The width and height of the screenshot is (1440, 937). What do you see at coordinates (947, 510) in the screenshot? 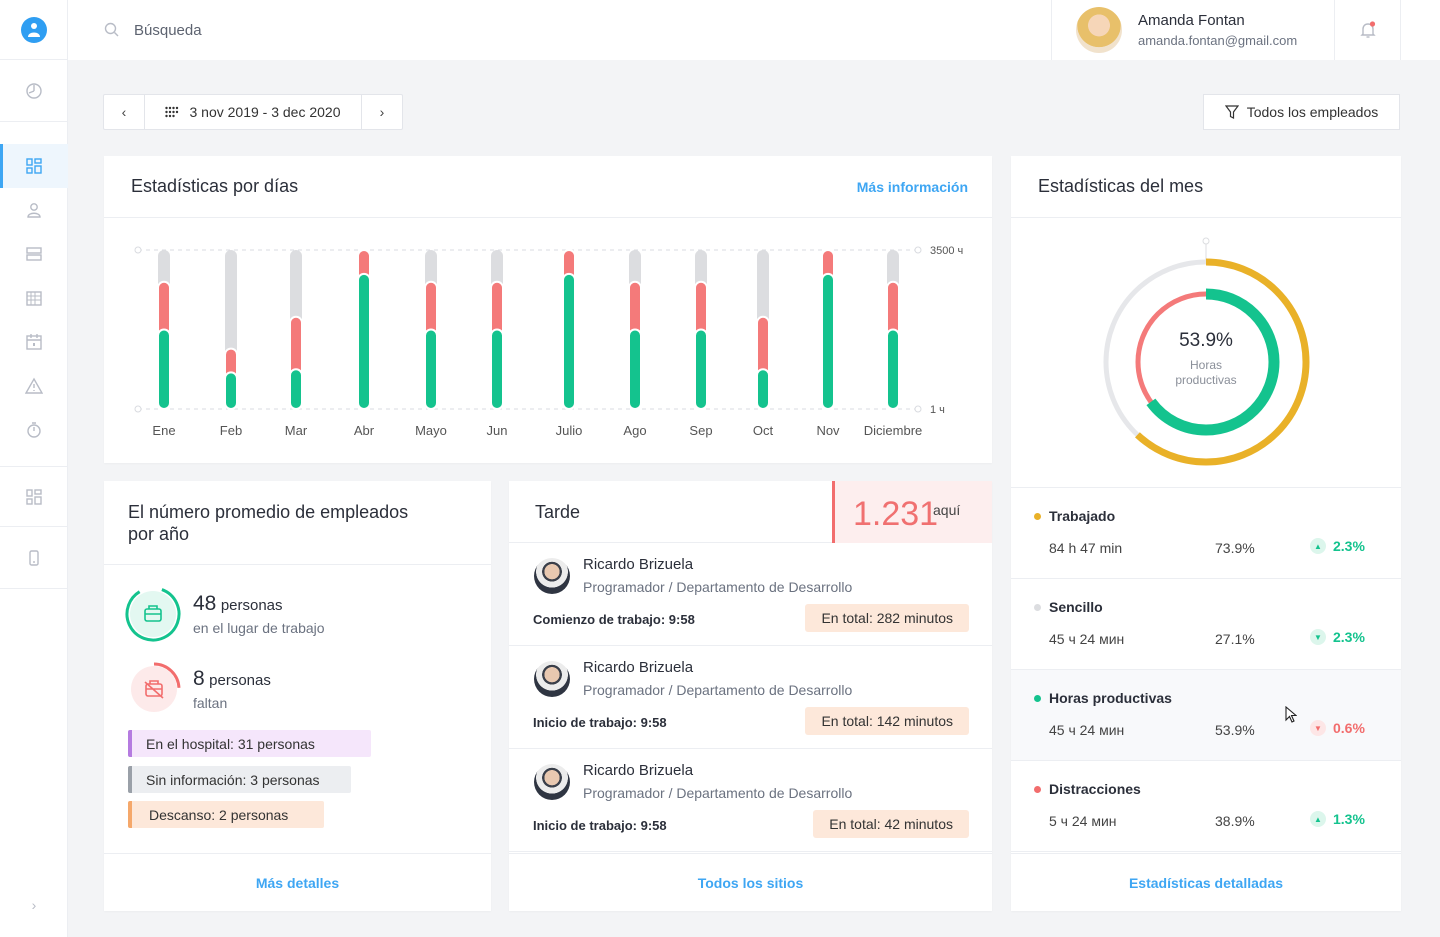
I see `late-count-unit: aquí` at bounding box center [947, 510].